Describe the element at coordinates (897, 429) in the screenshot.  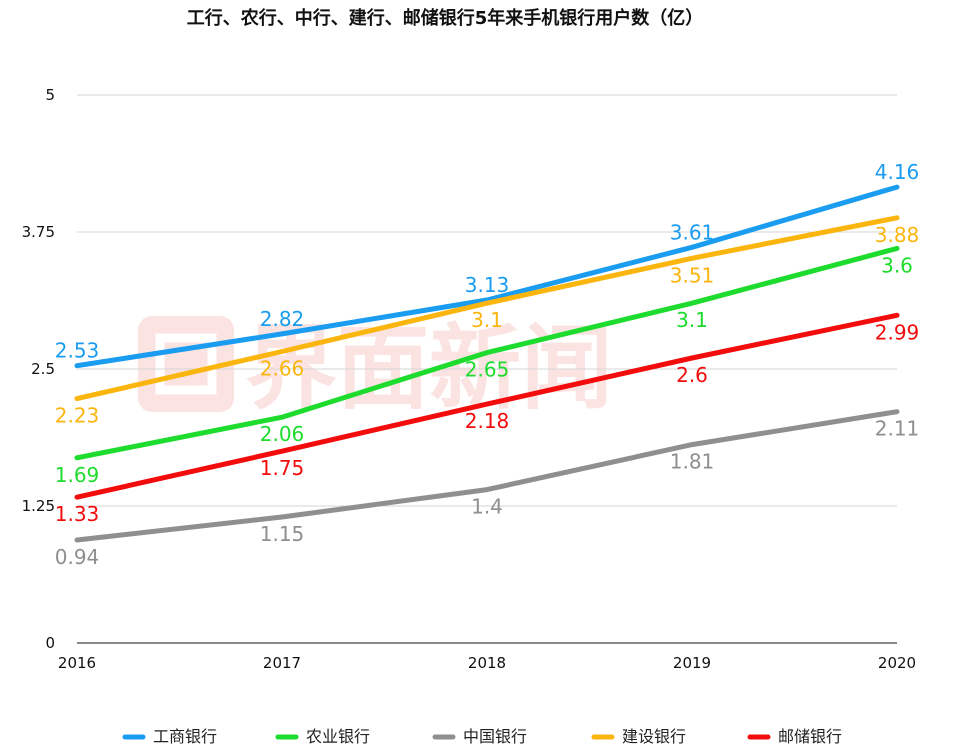
I see `data-label: 2.11` at that location.